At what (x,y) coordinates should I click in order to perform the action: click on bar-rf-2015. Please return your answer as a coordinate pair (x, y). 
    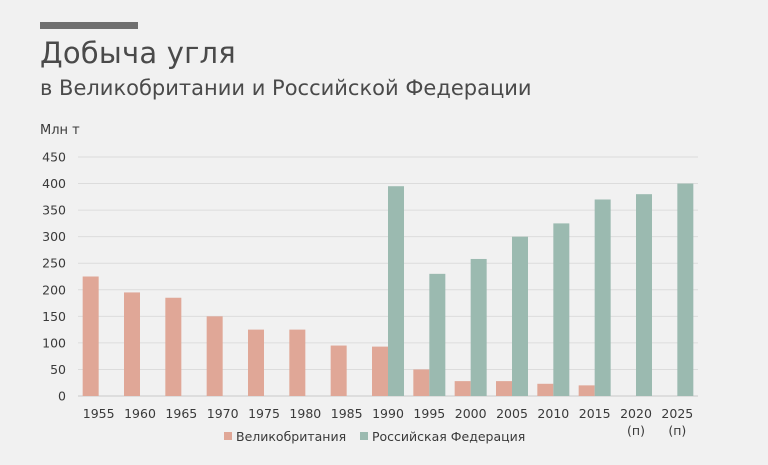
    Looking at the image, I should click on (602, 297).